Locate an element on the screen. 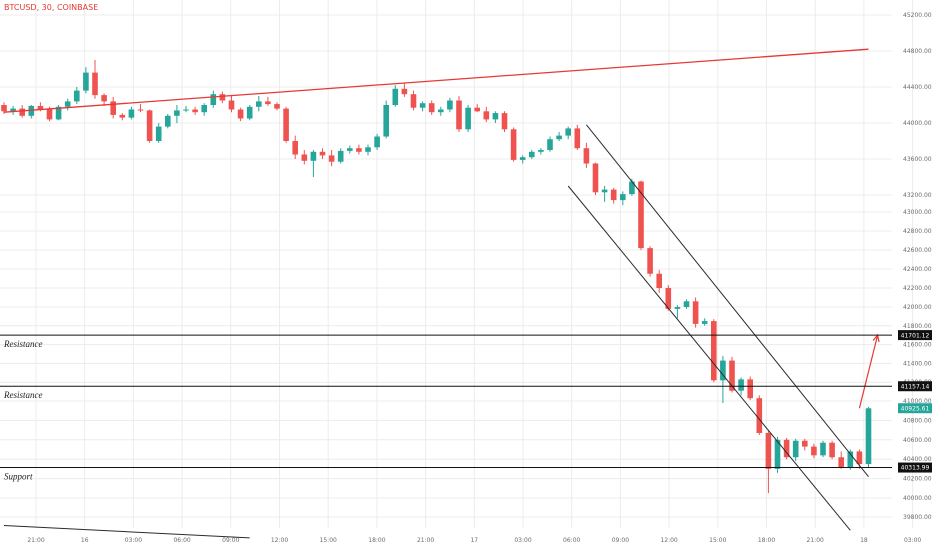  level-label: Support is located at coordinates (18, 477).